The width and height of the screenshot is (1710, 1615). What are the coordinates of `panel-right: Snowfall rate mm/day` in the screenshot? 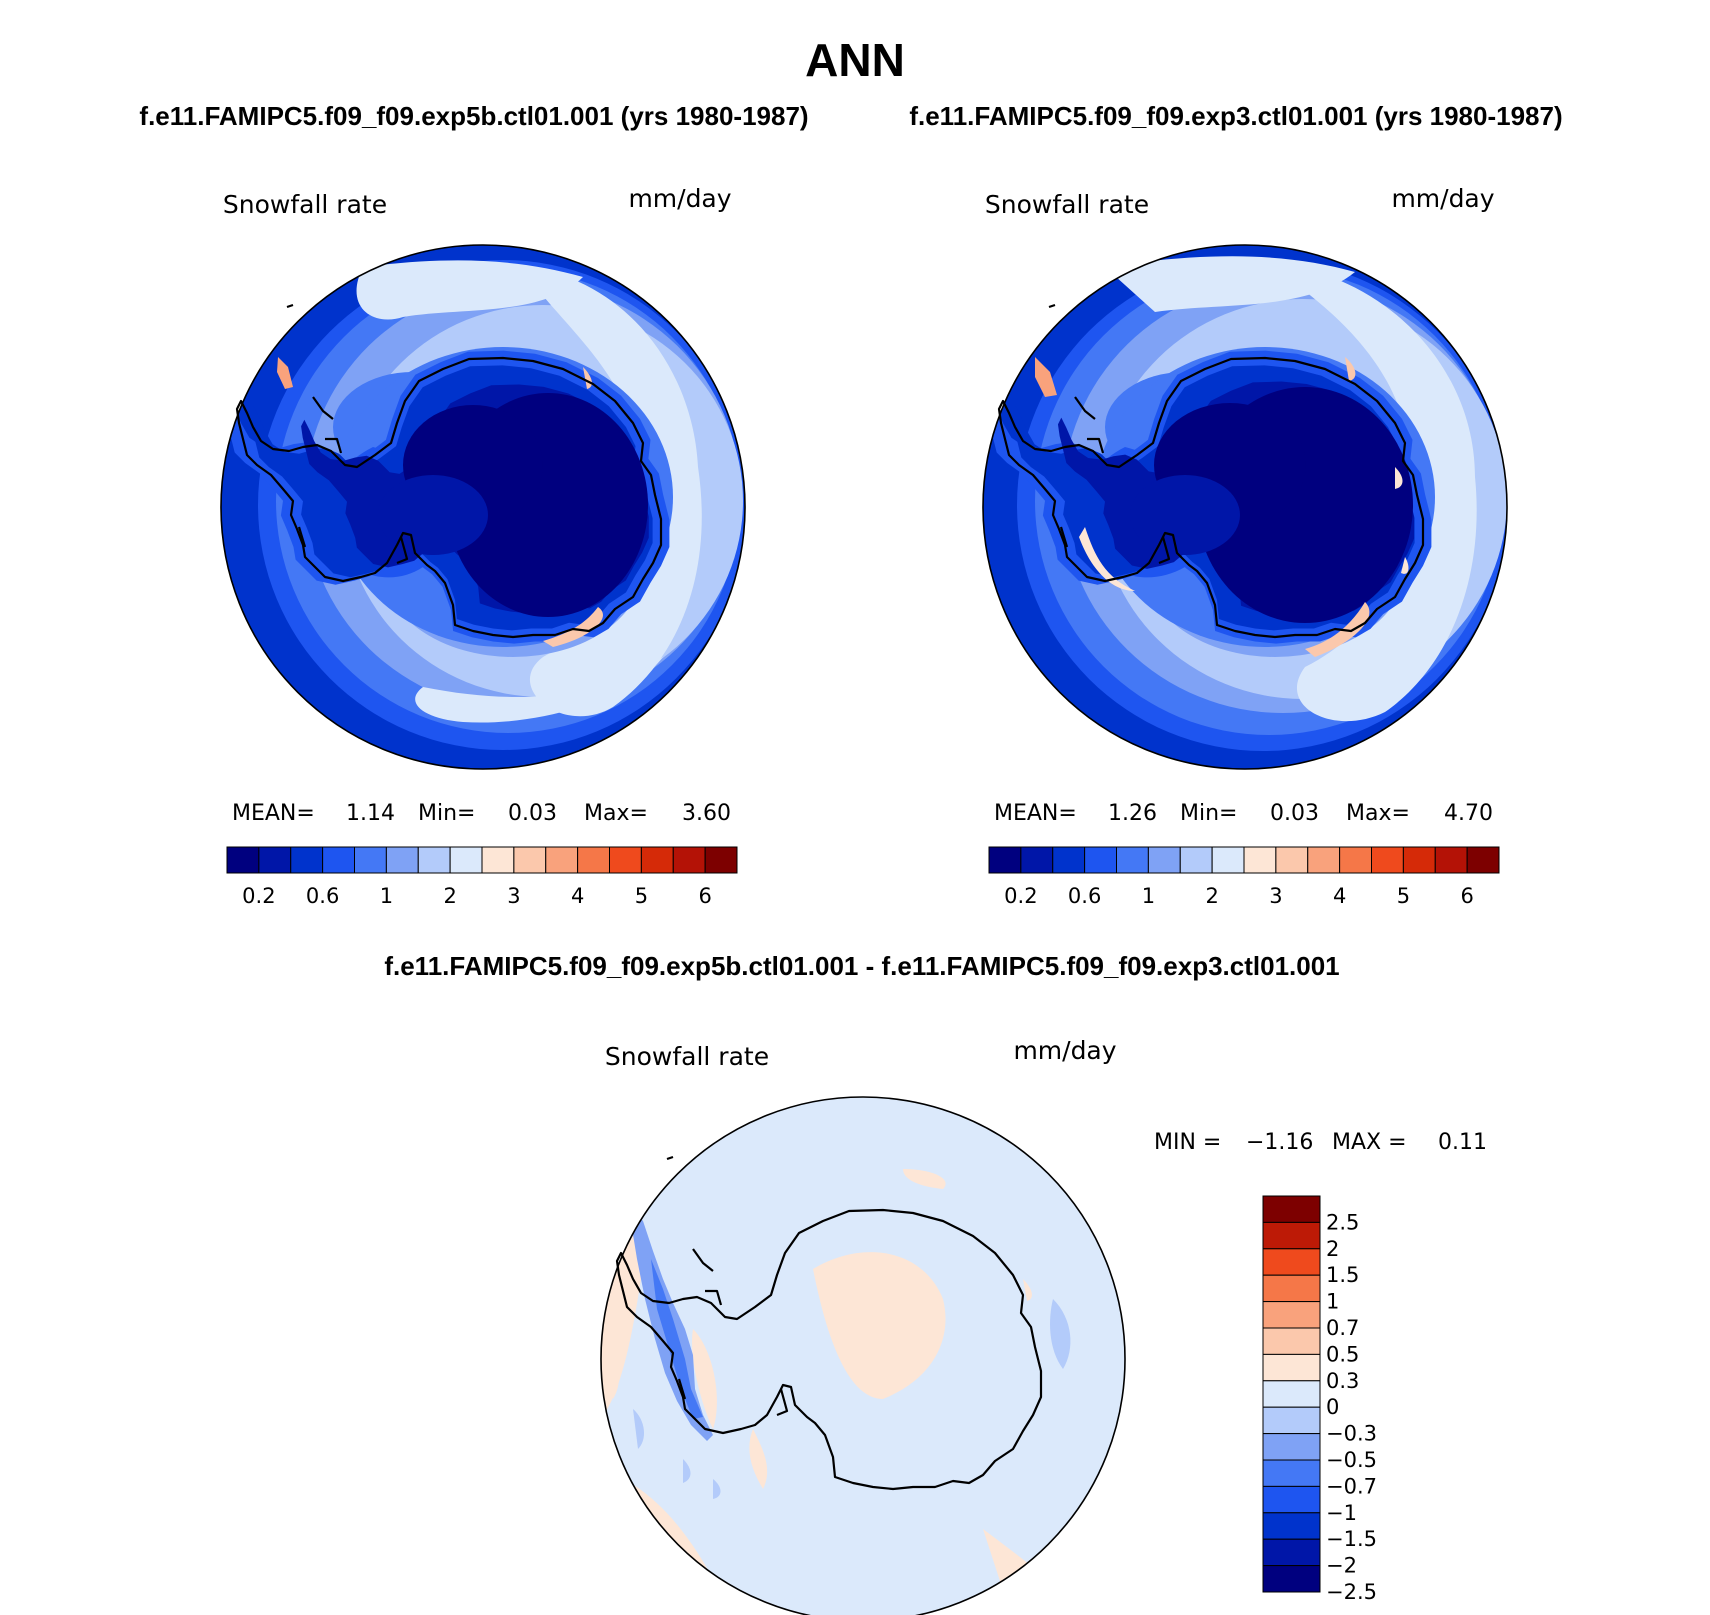 It's located at (1245, 546).